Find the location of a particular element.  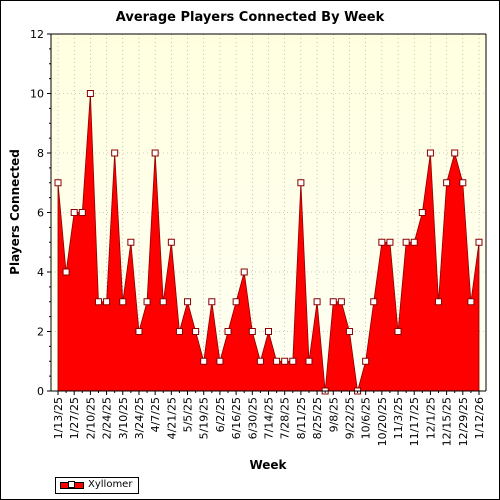

x-tick-label: 10/6/25 is located at coordinates (366, 418).